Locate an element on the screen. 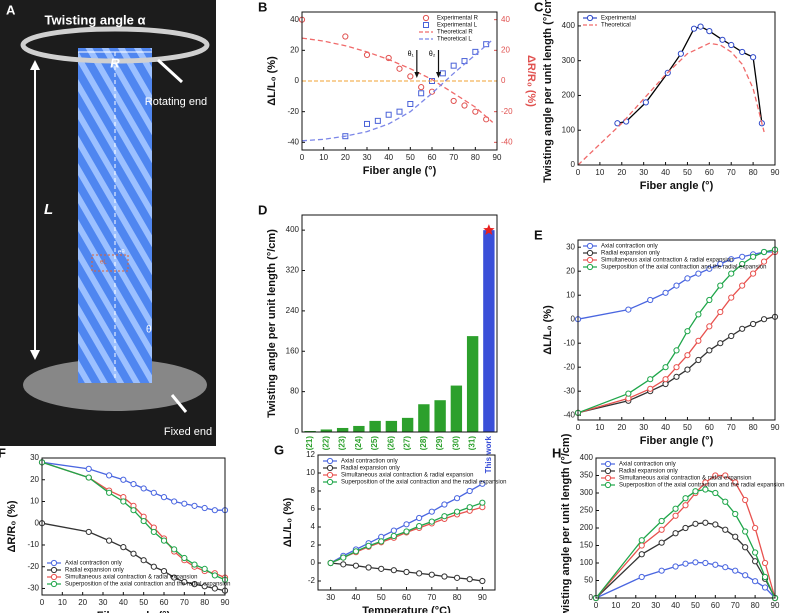 The width and height of the screenshot is (785, 613). x-tick-label: 20 is located at coordinates (621, 427).